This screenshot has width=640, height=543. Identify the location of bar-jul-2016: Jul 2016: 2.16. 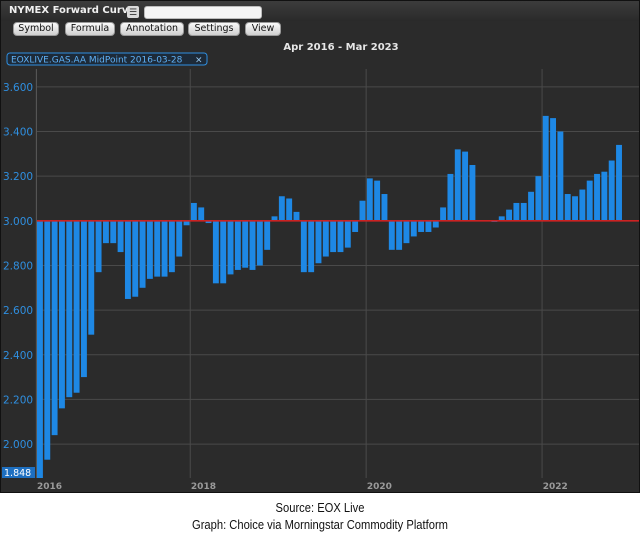
(61, 314).